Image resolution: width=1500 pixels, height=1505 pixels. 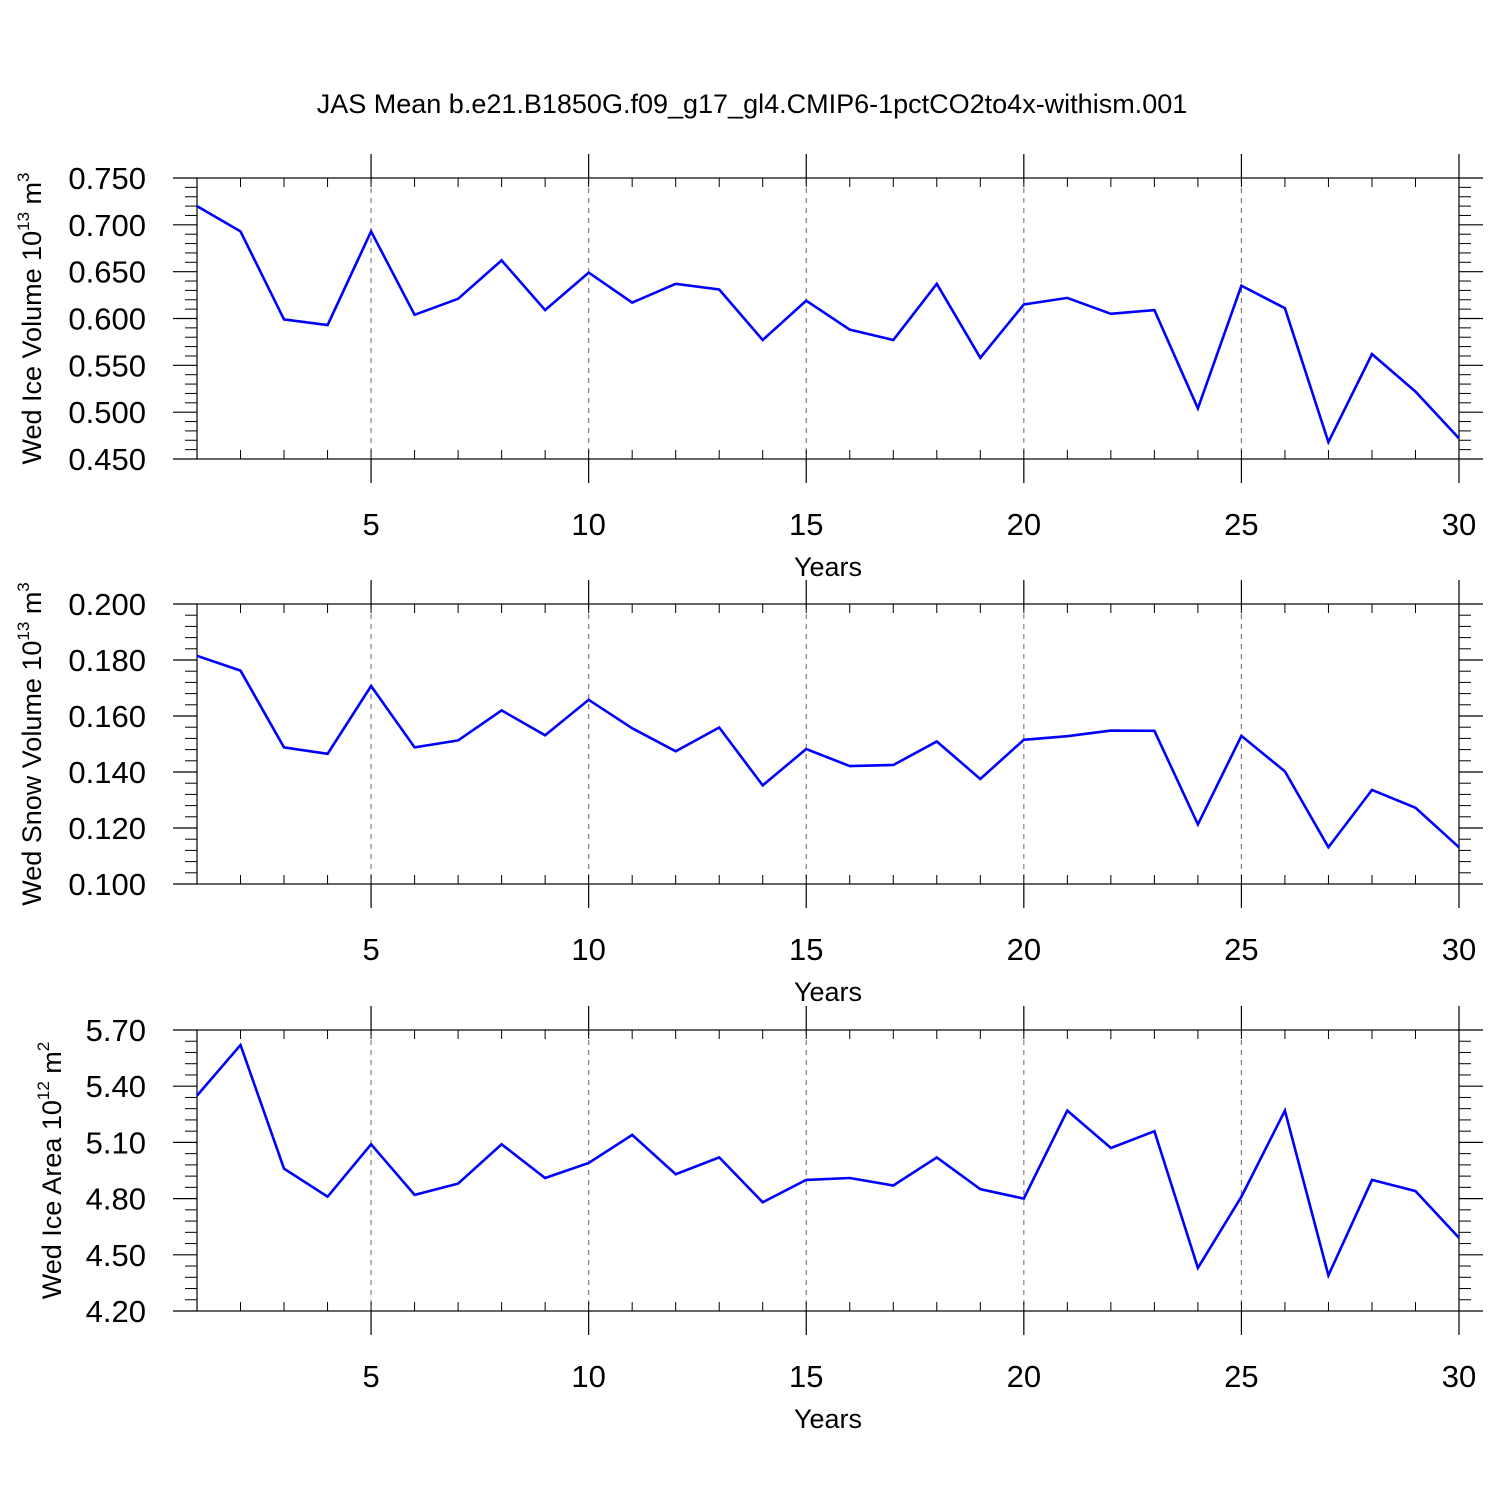 What do you see at coordinates (107, 716) in the screenshot?
I see `y-tick-label: 0.160` at bounding box center [107, 716].